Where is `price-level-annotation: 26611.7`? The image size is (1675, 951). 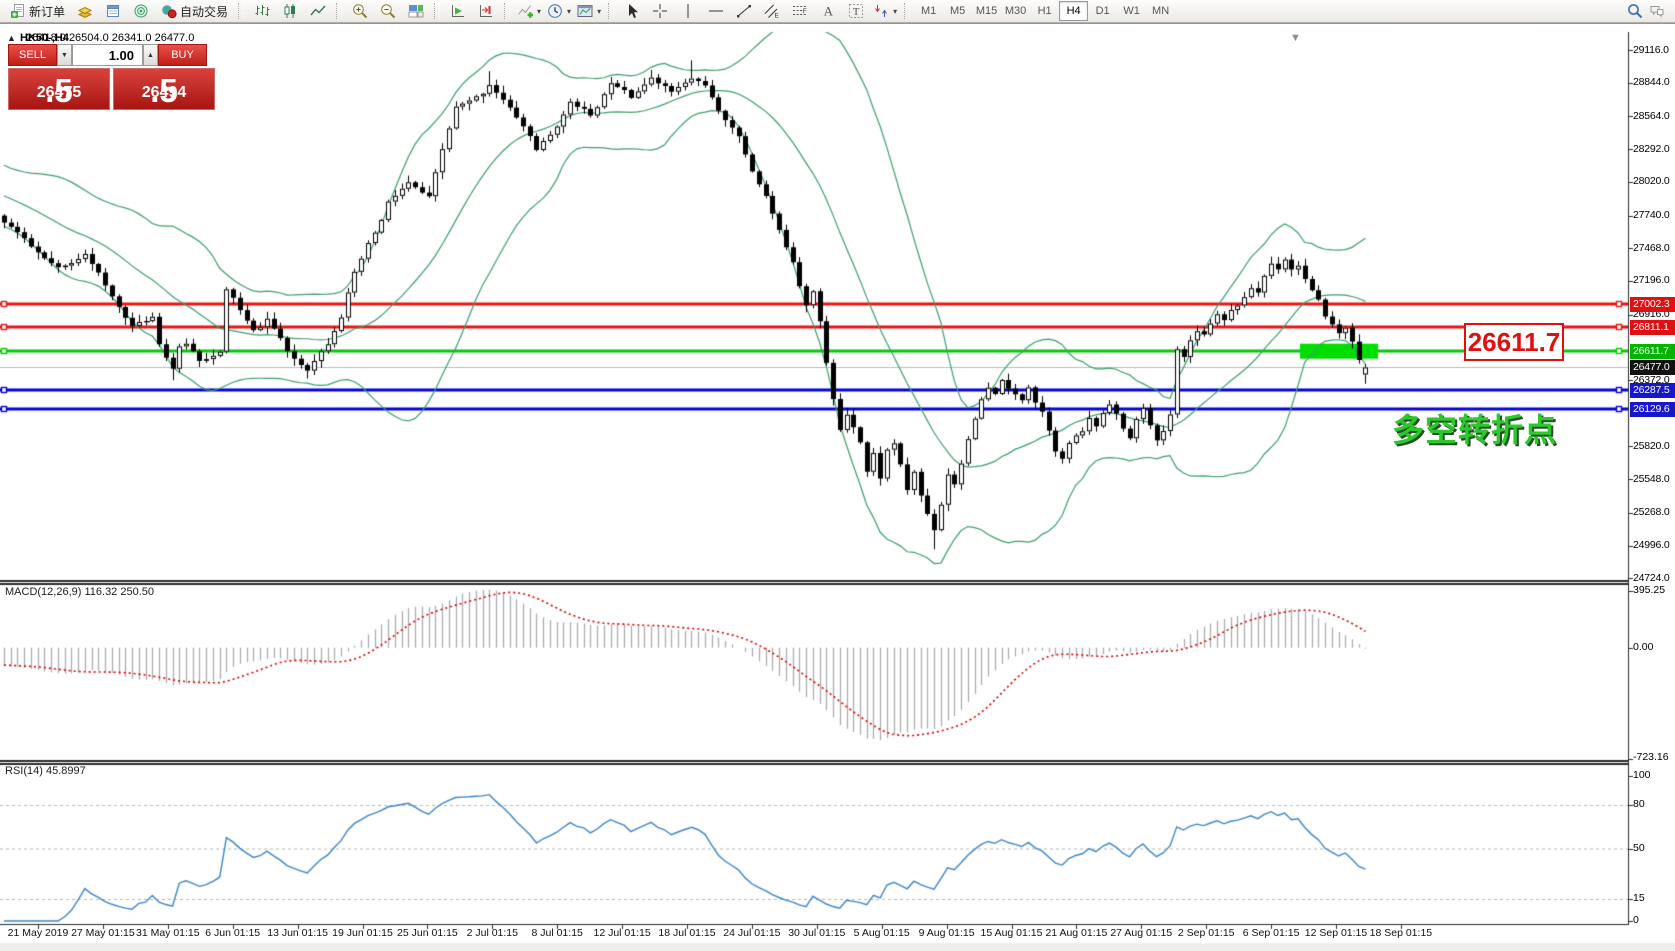
price-level-annotation: 26611.7 is located at coordinates (1514, 342).